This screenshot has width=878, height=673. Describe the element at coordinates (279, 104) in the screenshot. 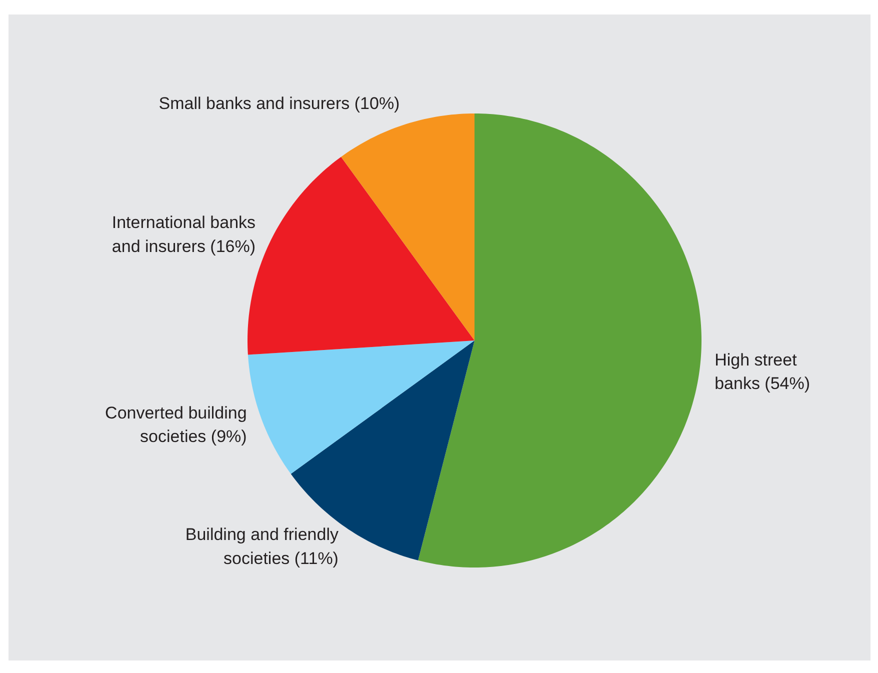

I see `slice-label: Small banks and insurers (10%)` at that location.